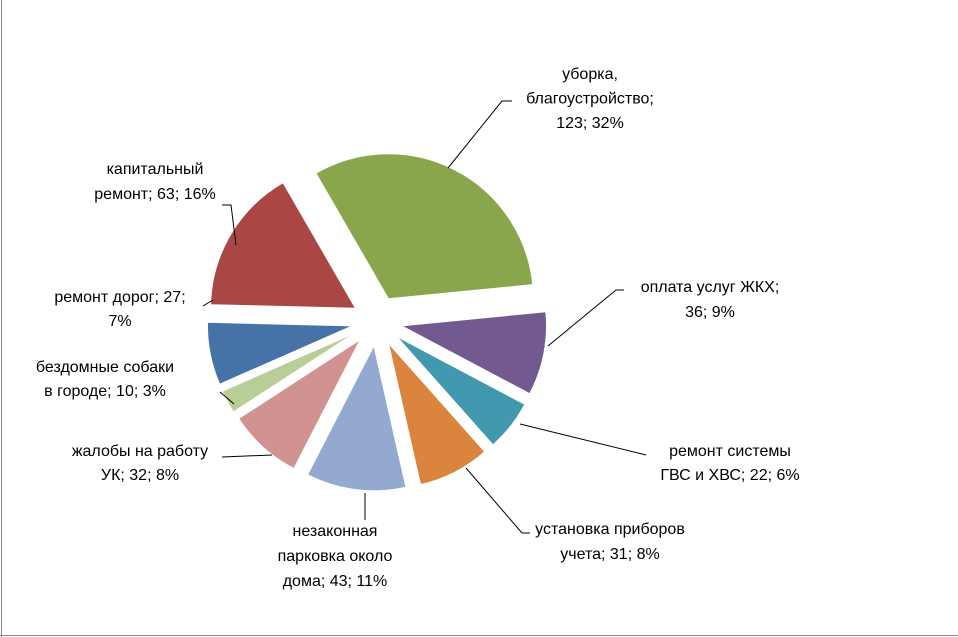 The image size is (958, 637). I want to click on data-label-line: ГВС и ХВС; 22; 6%, so click(729, 475).